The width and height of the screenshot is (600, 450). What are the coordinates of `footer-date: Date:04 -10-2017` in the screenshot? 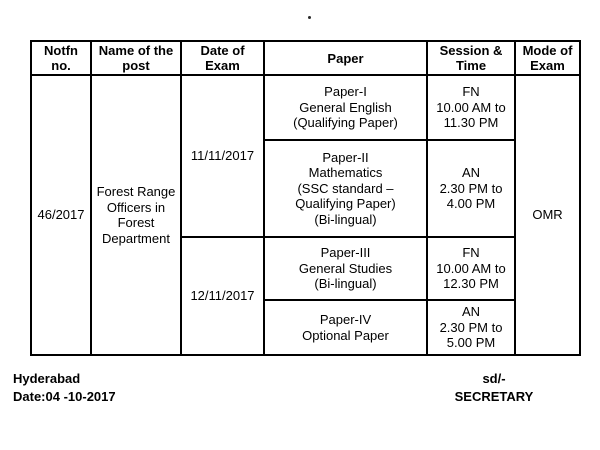 It's located at (64, 396).